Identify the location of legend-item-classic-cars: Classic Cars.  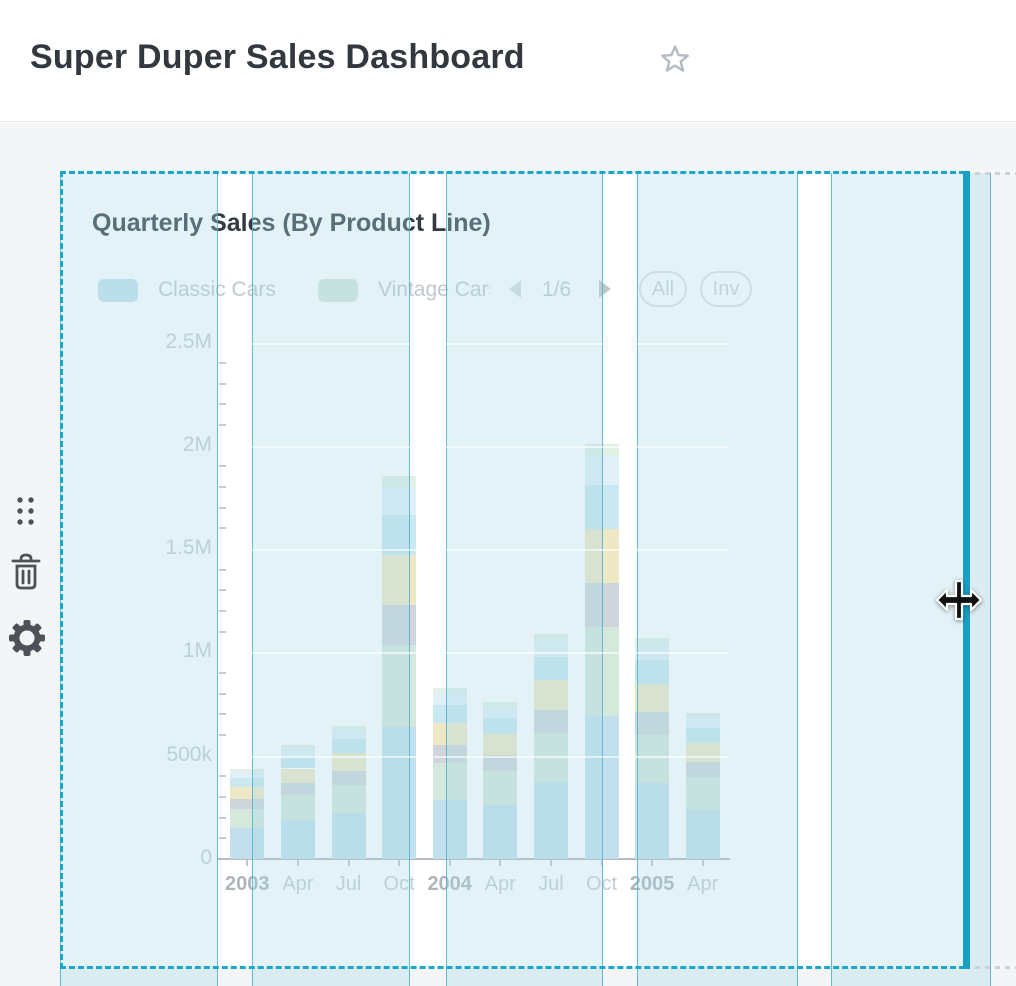
(217, 289).